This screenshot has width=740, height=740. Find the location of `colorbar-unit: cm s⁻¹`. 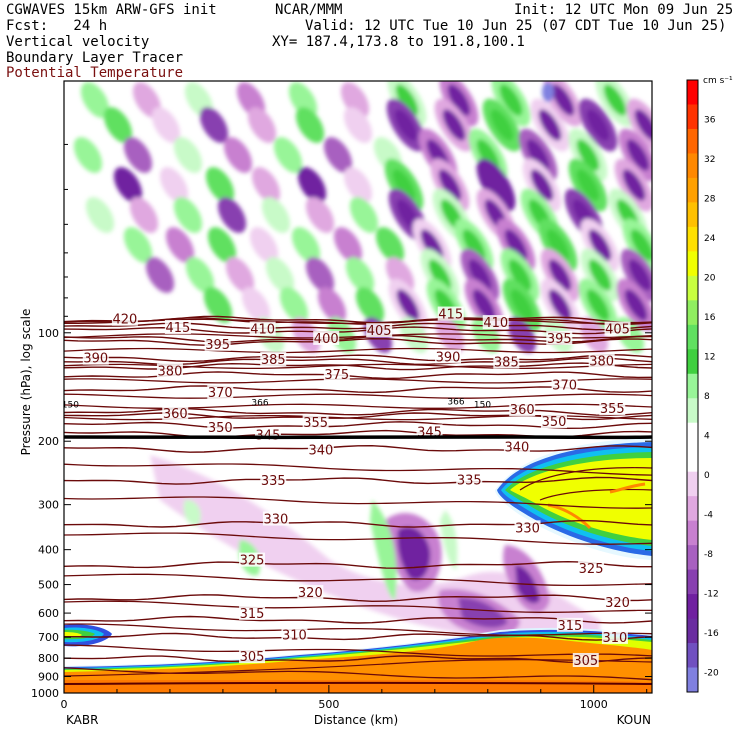

colorbar-unit: cm s⁻¹ is located at coordinates (718, 81).